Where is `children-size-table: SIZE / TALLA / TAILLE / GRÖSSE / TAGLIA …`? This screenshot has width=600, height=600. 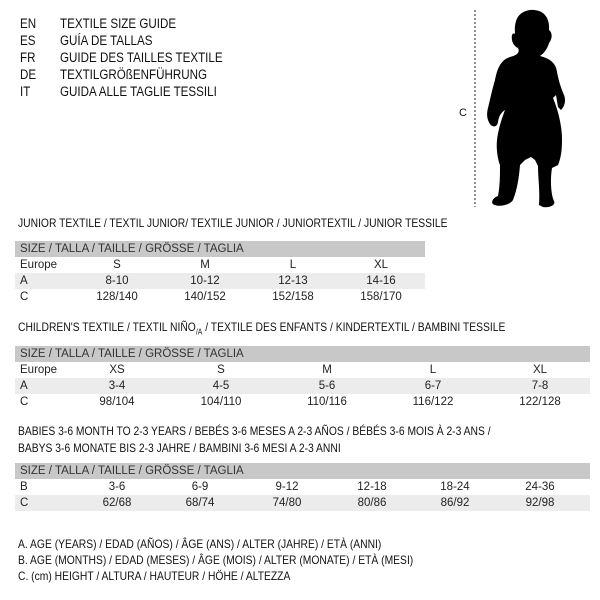
children-size-table: SIZE / TALLA / TAILLE / GRÖSSE / TAGLIA … is located at coordinates (302, 378).